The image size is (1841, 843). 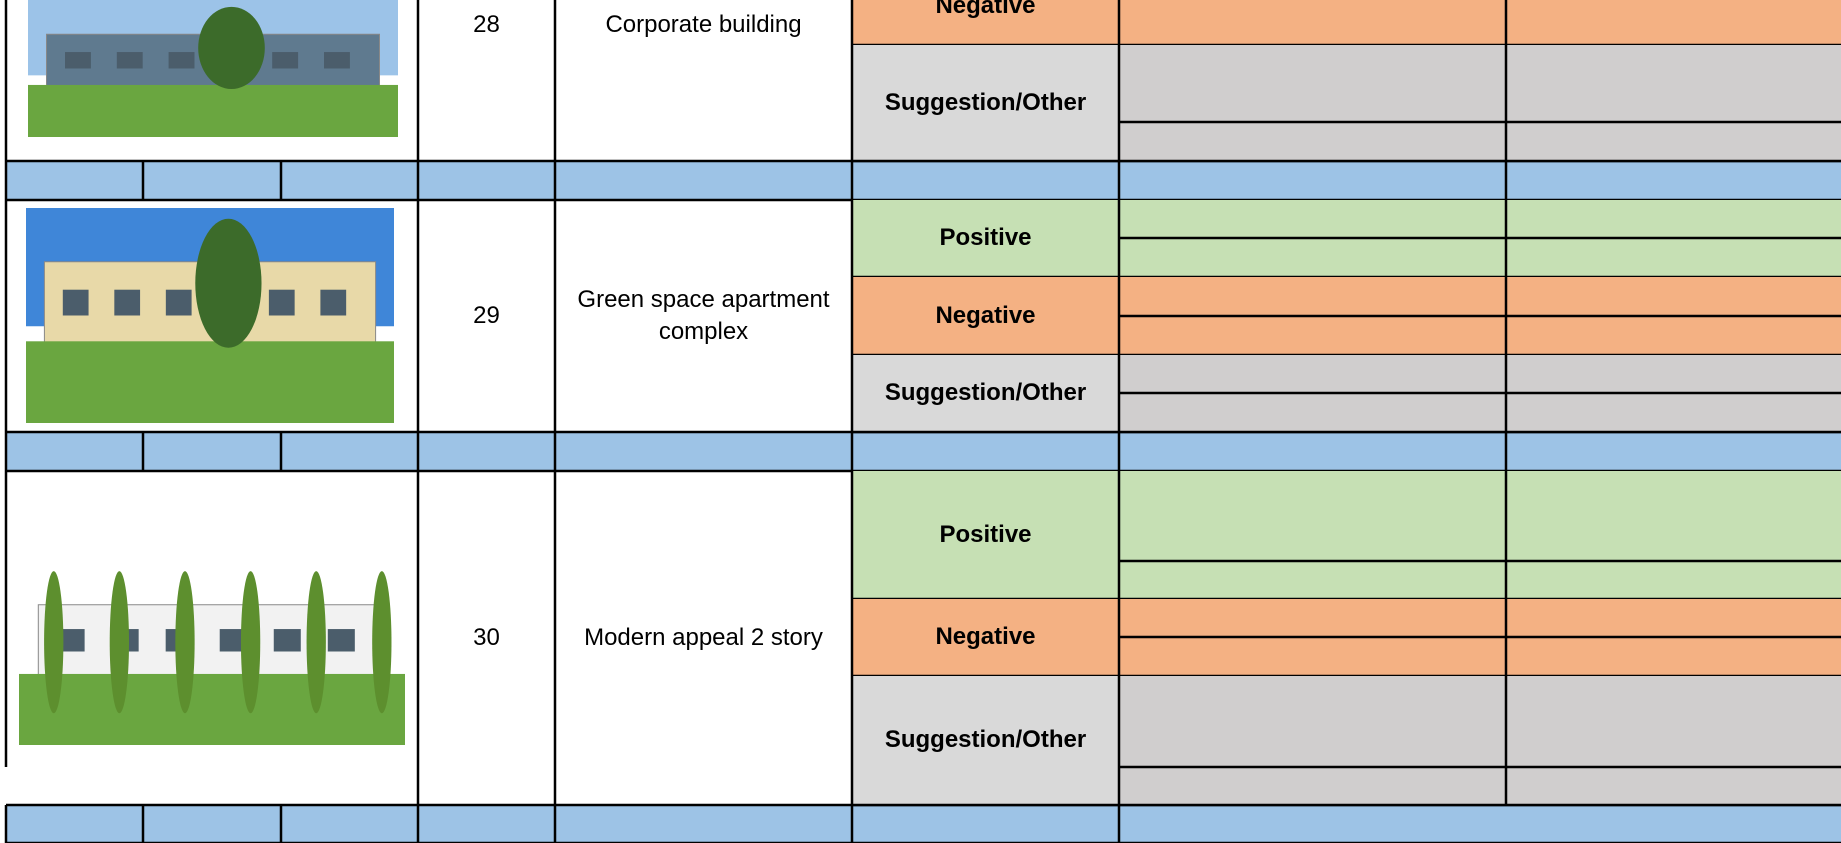 What do you see at coordinates (486, 315) in the screenshot?
I see `row-number: 29` at bounding box center [486, 315].